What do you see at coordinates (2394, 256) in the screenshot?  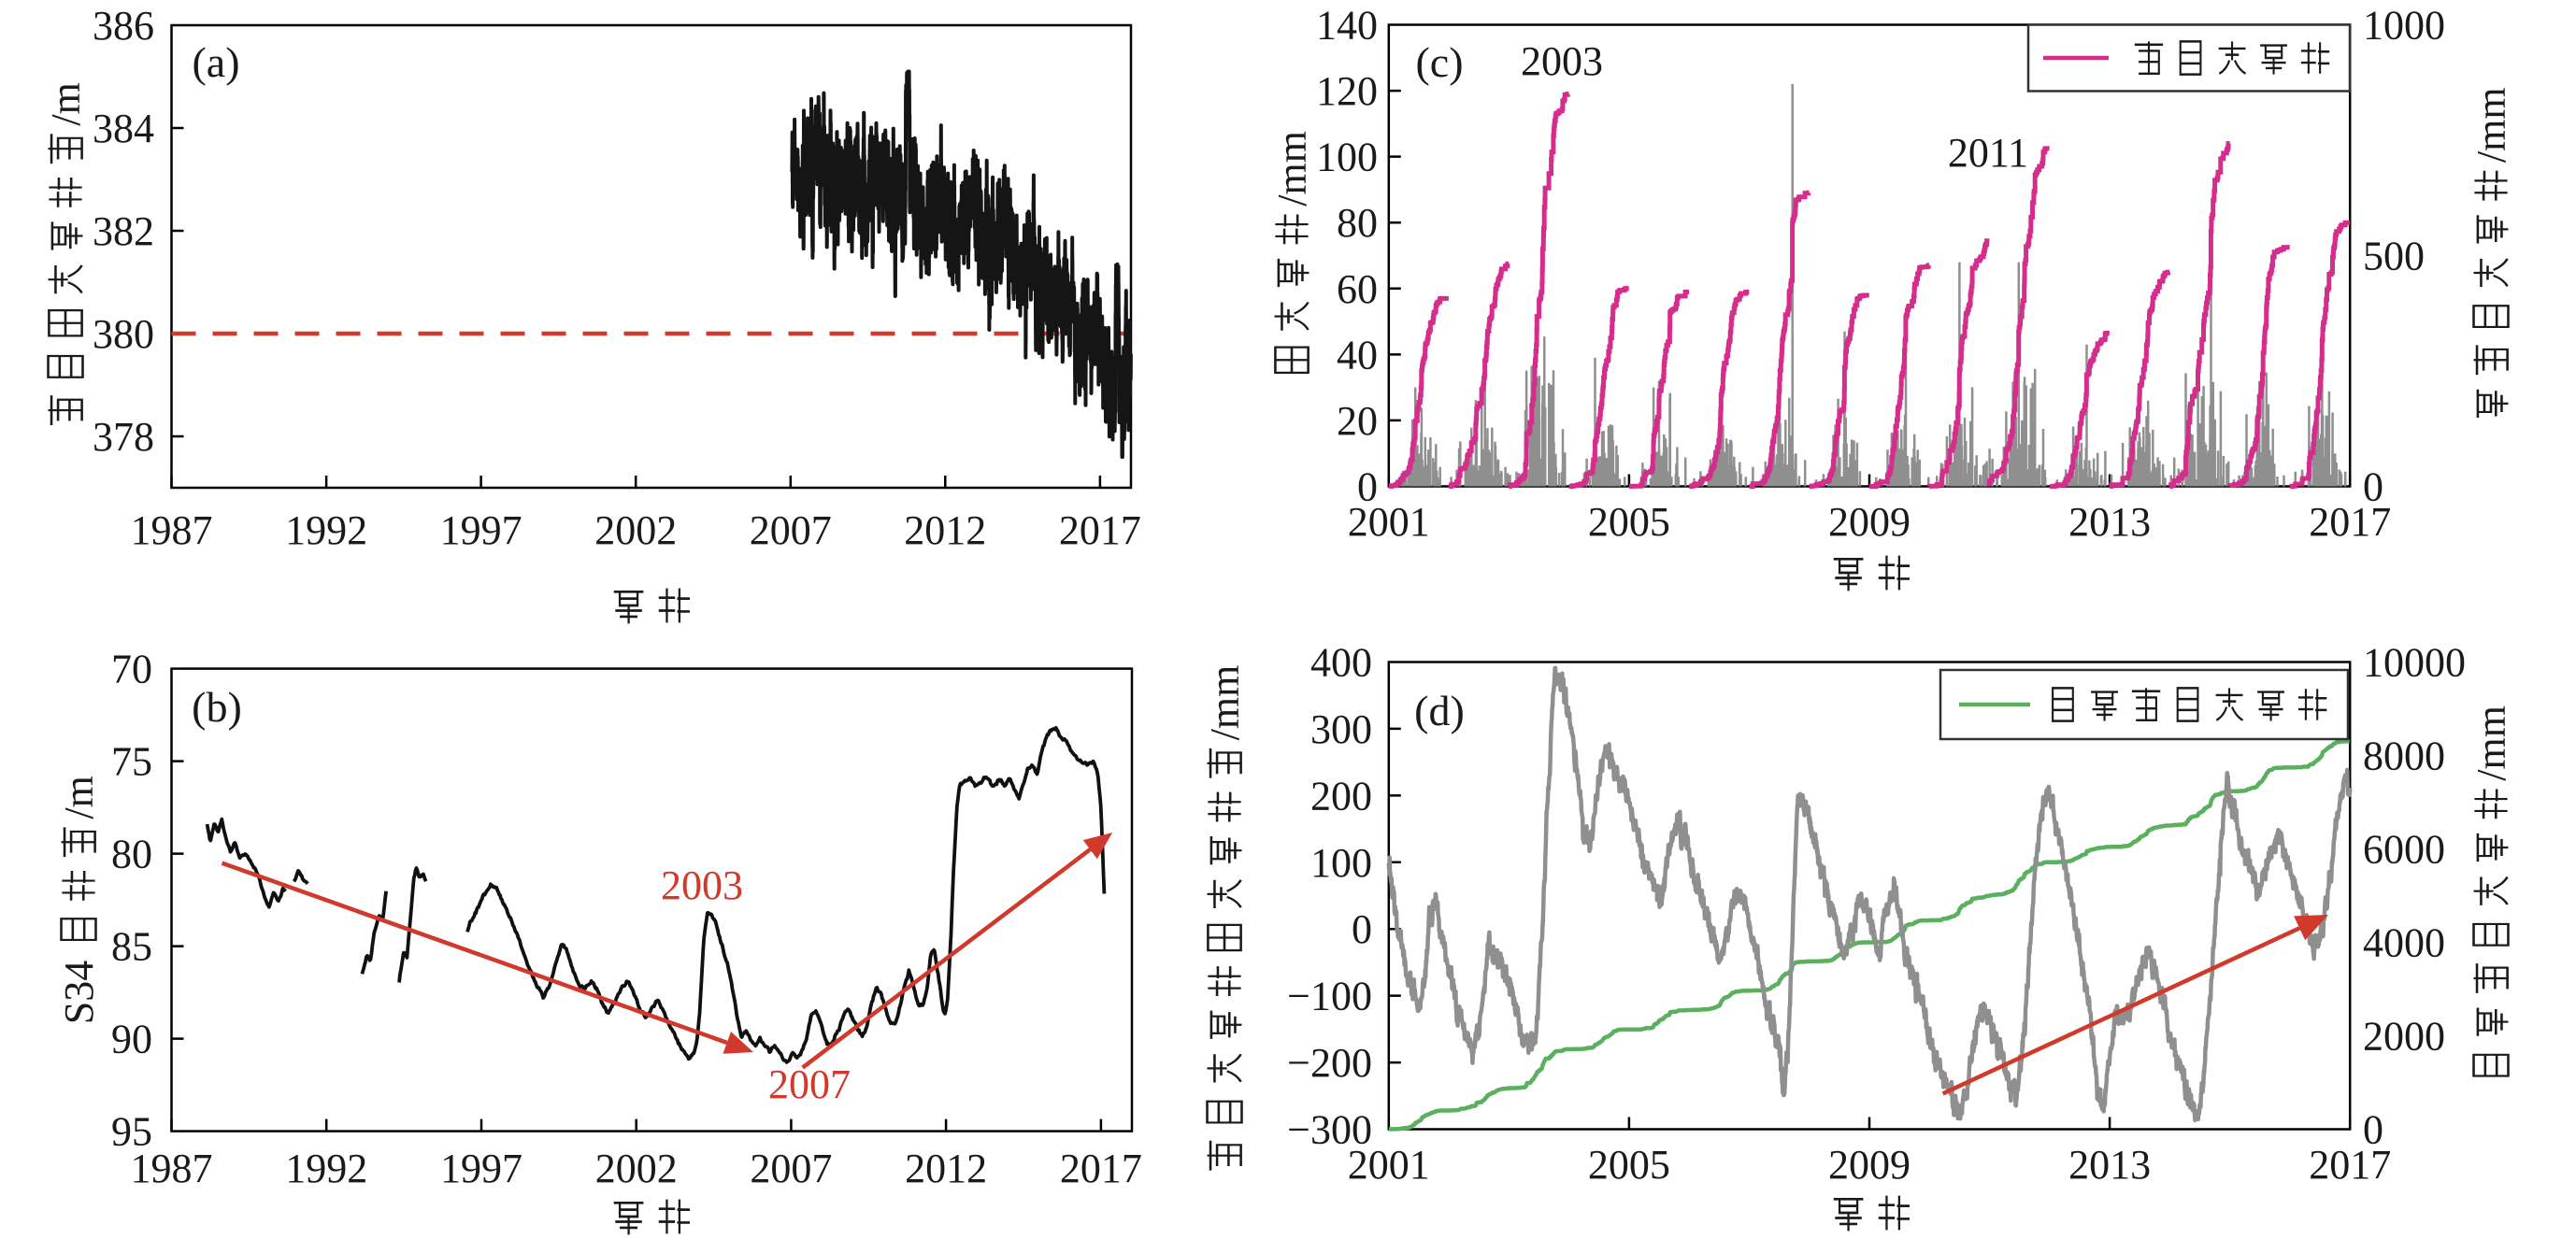 I see `svg-text: 500` at bounding box center [2394, 256].